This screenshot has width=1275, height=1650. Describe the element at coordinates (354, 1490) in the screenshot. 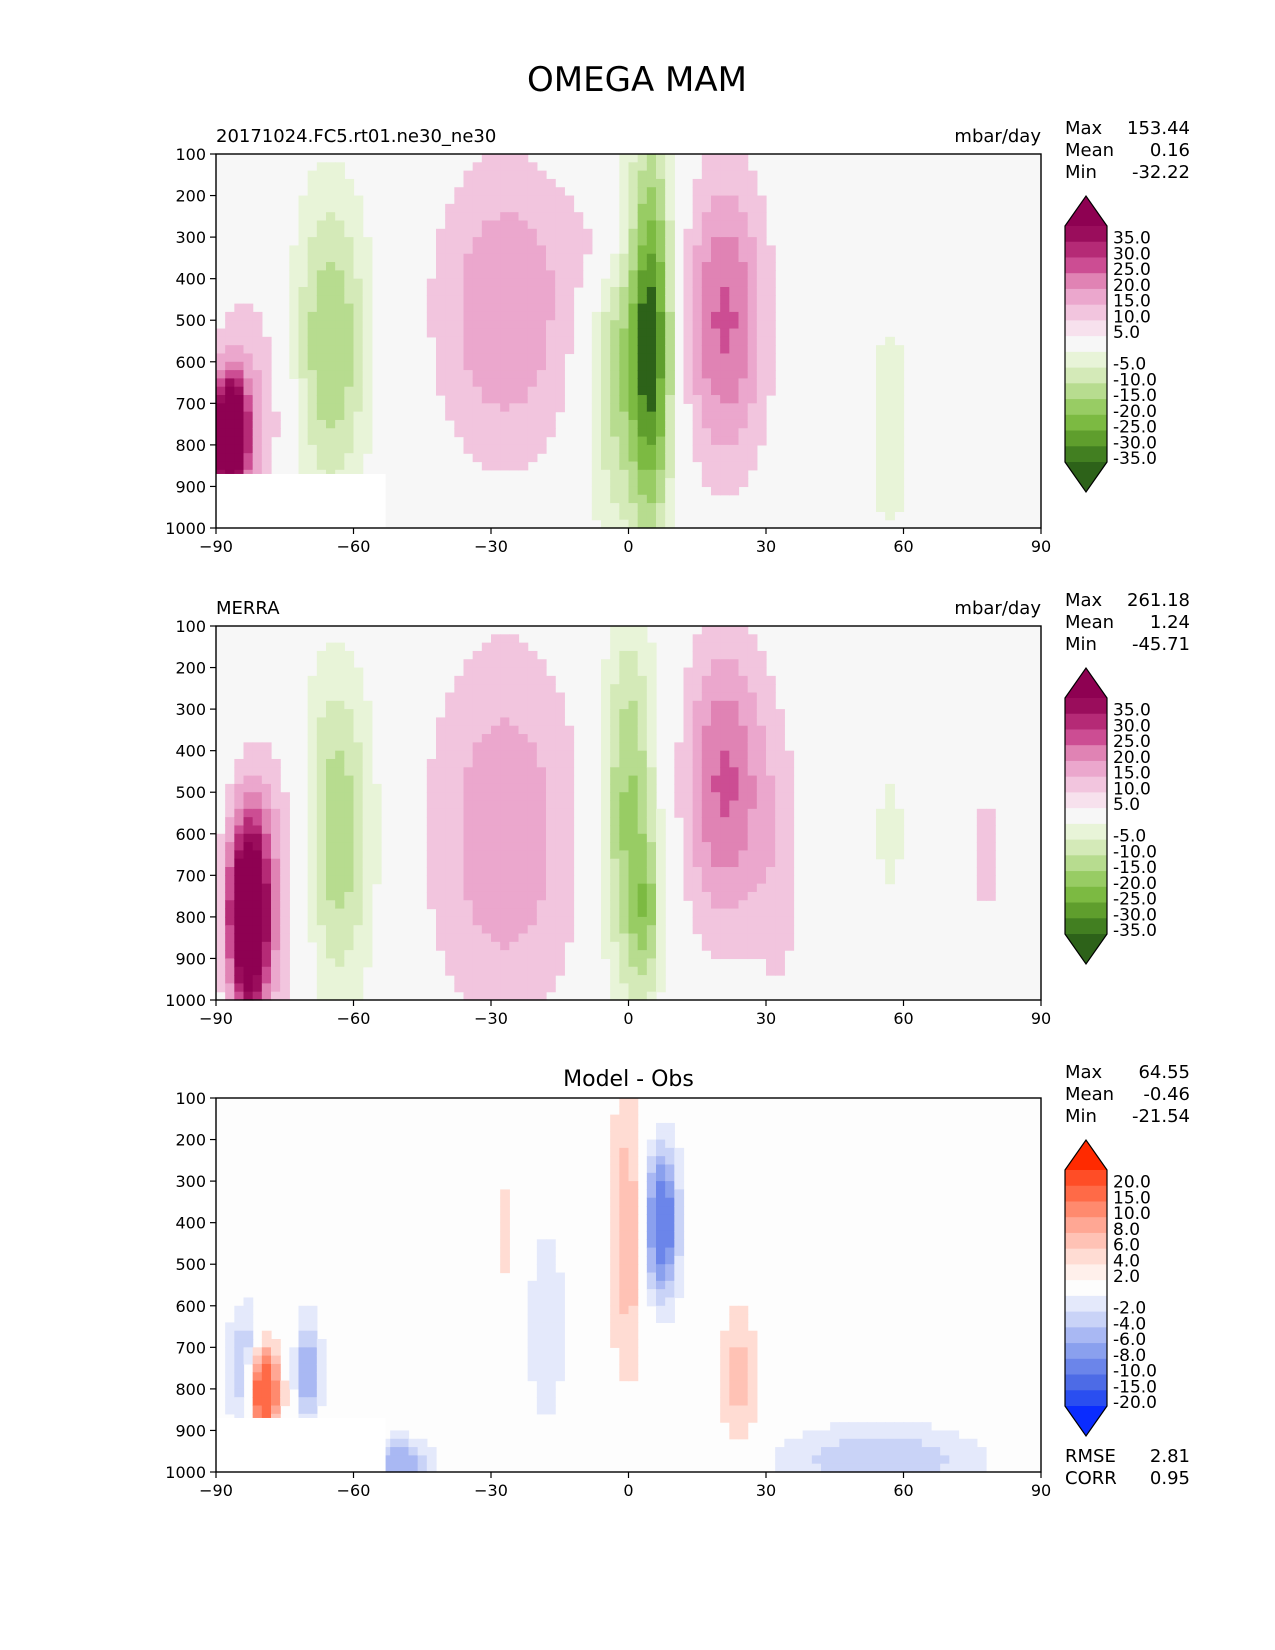

I see `x-tick-label: −60` at that location.